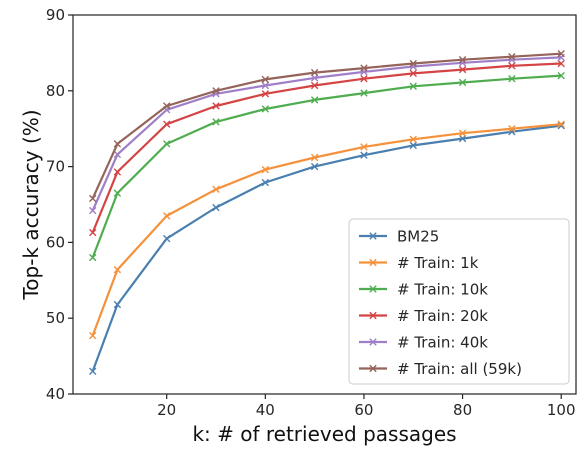 The height and width of the screenshot is (453, 586). Describe the element at coordinates (55, 242) in the screenshot. I see `y-tick-label: 60` at that location.